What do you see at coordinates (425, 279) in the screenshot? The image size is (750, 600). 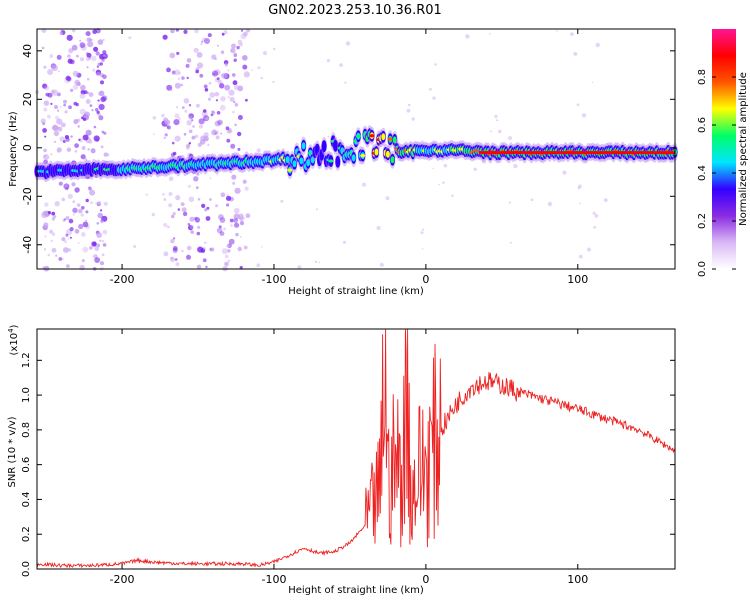 I see `x-tick-label: 0` at bounding box center [425, 279].